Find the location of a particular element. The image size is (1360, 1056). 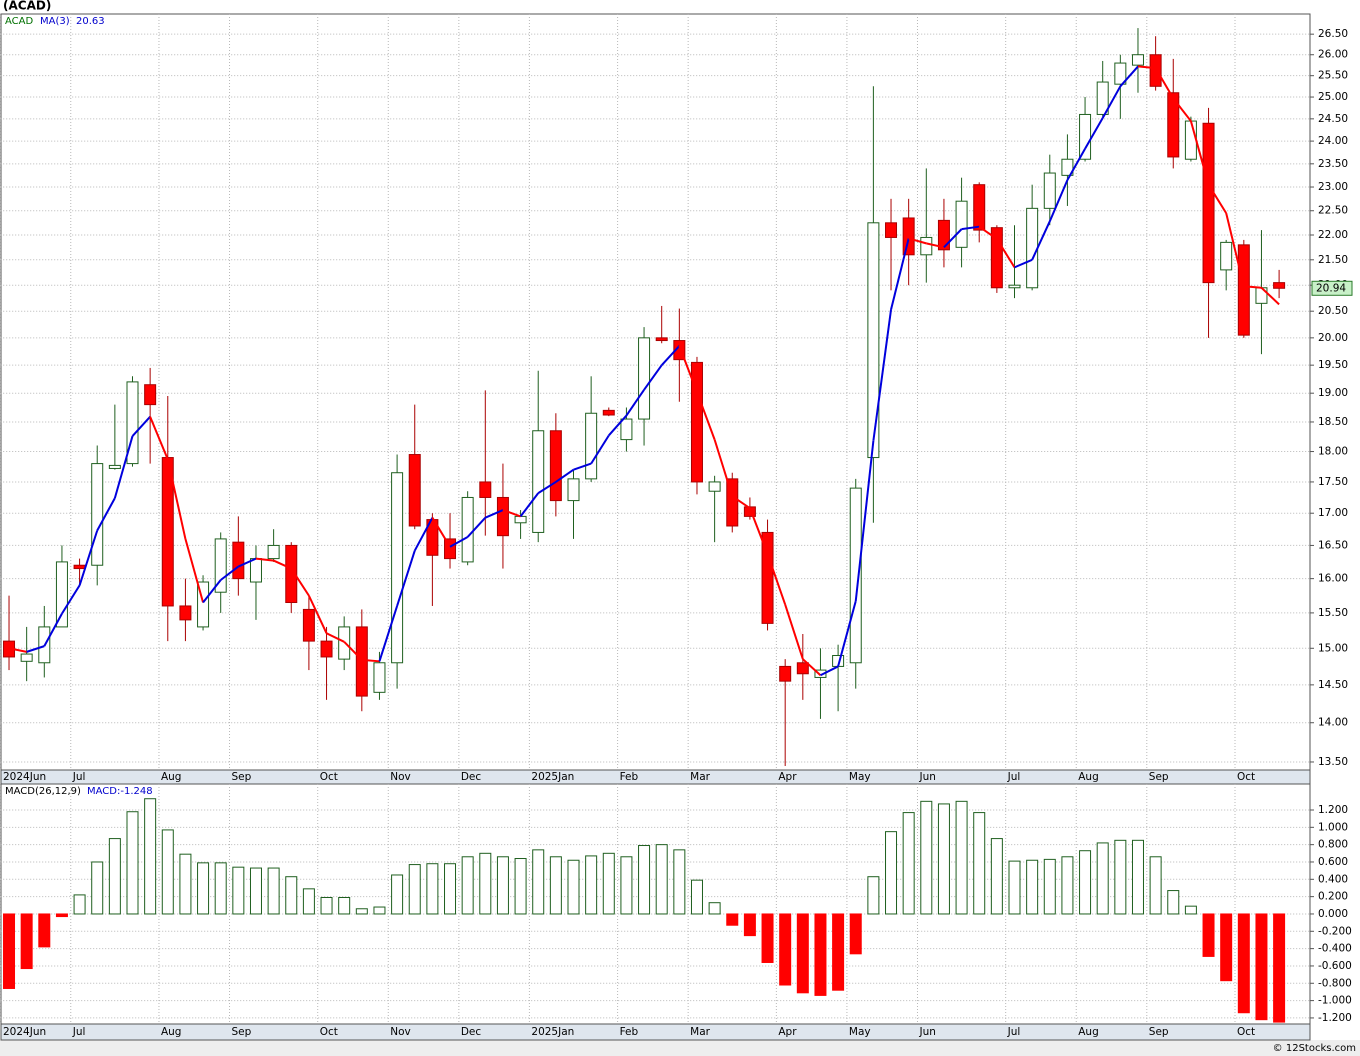

y-tick-label: 24.00 is located at coordinates (1333, 141).